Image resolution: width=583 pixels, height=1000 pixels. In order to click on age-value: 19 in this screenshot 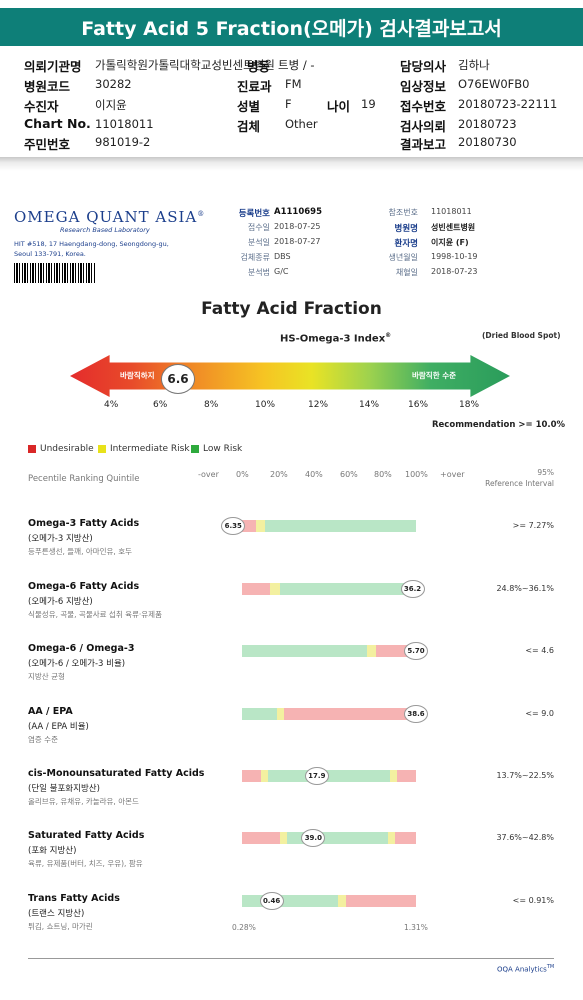, I will do `click(368, 104)`.